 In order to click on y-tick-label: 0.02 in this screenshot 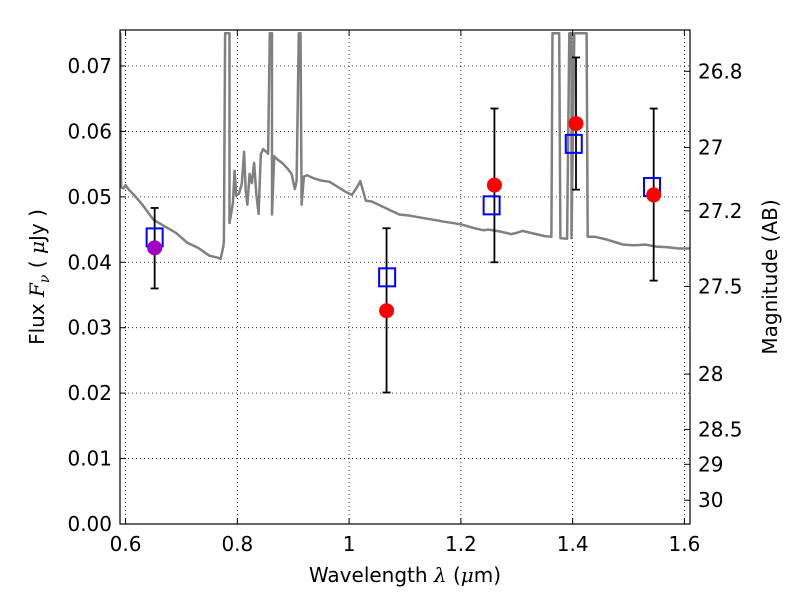, I will do `click(89, 393)`.